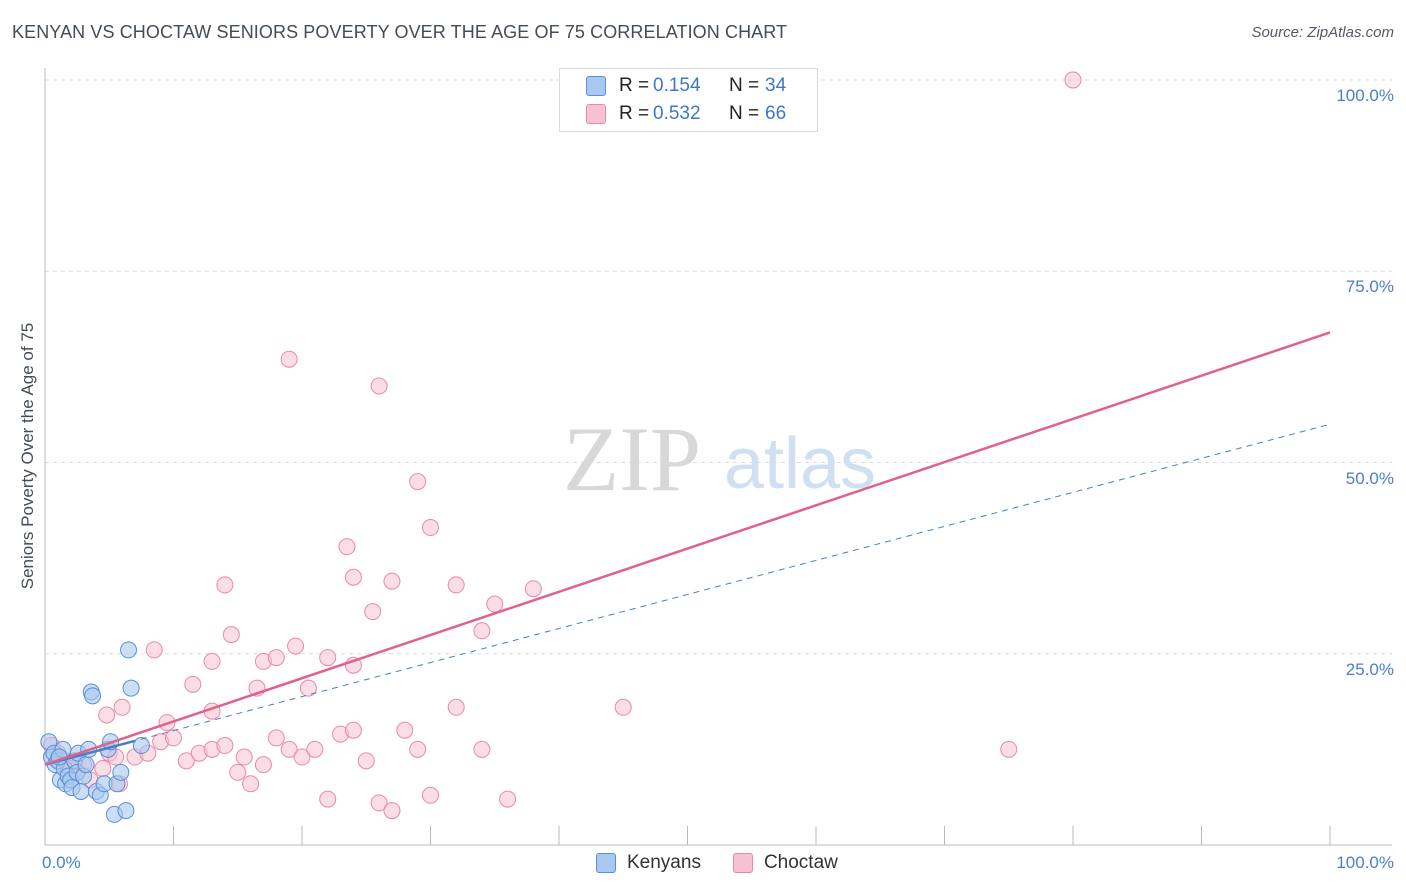 Image resolution: width=1406 pixels, height=892 pixels. I want to click on watermark-atlas: atlas, so click(800, 464).